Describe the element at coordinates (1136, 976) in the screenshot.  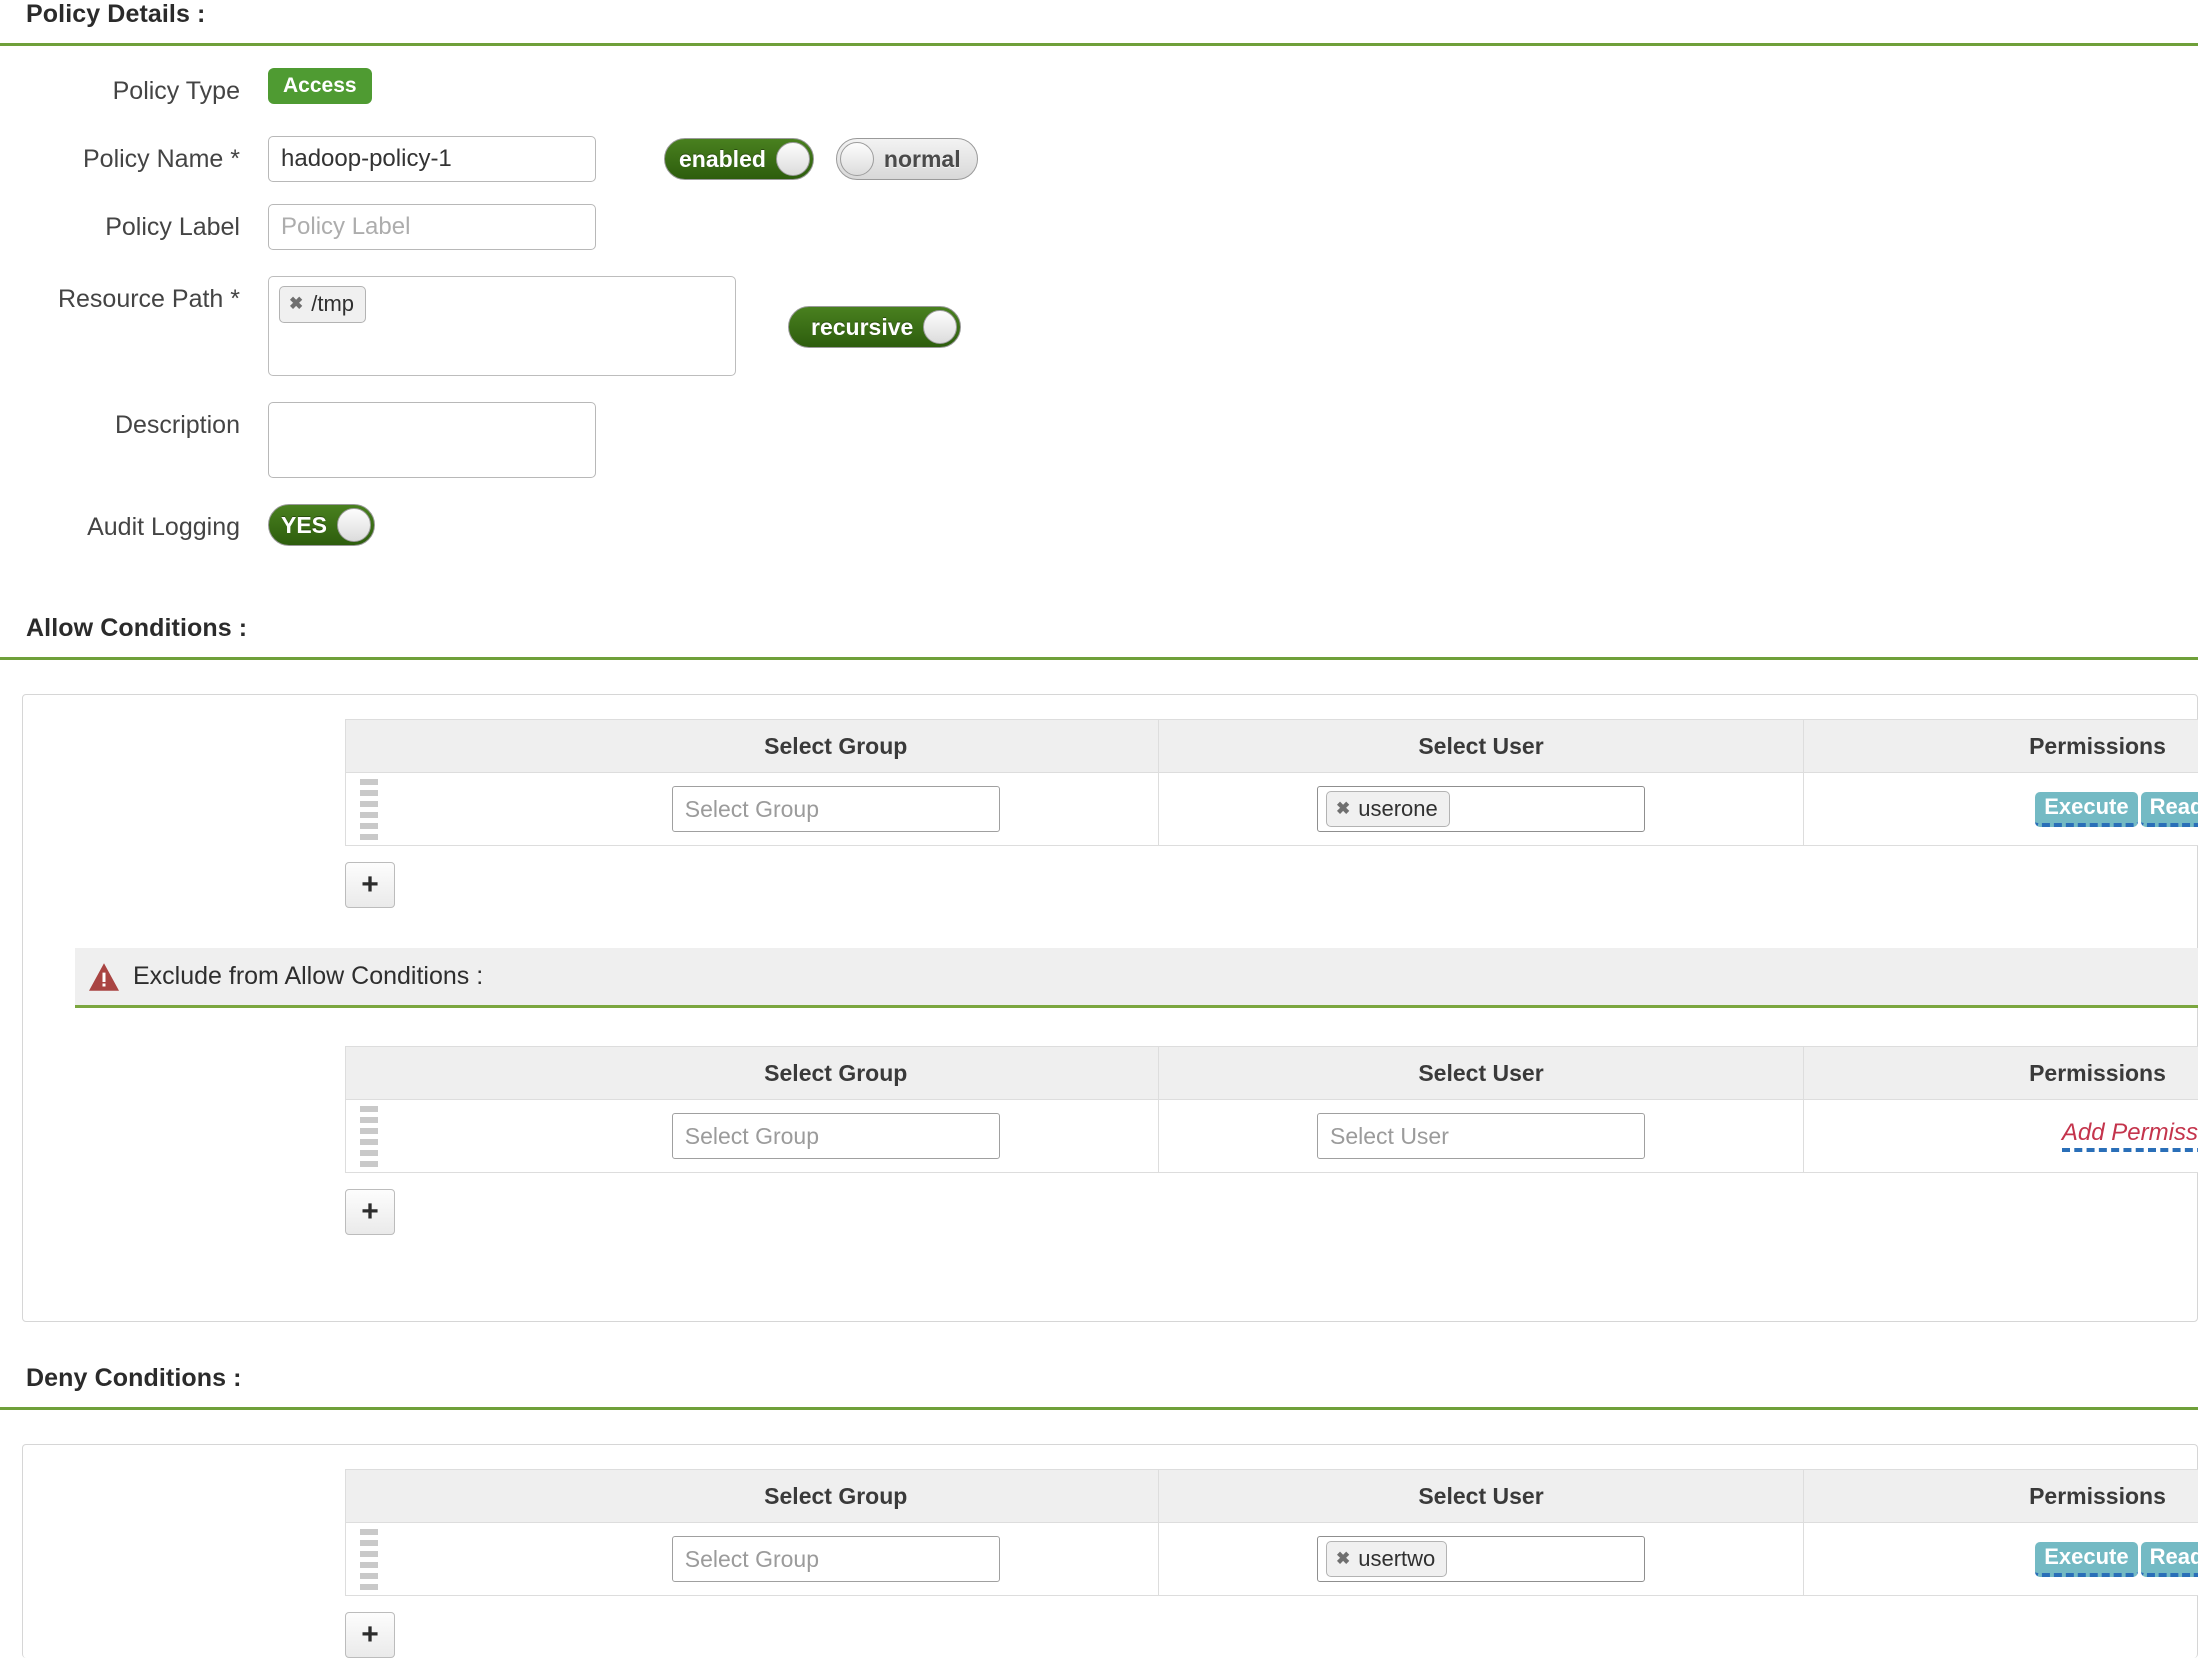
I see `exclude-from-allow-bar: Exclude from Allow Conditions :` at that location.